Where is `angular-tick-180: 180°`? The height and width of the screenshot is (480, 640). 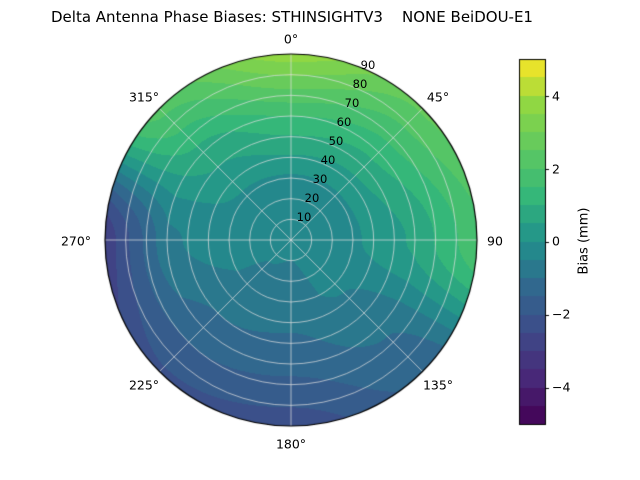 angular-tick-180: 180° is located at coordinates (291, 444).